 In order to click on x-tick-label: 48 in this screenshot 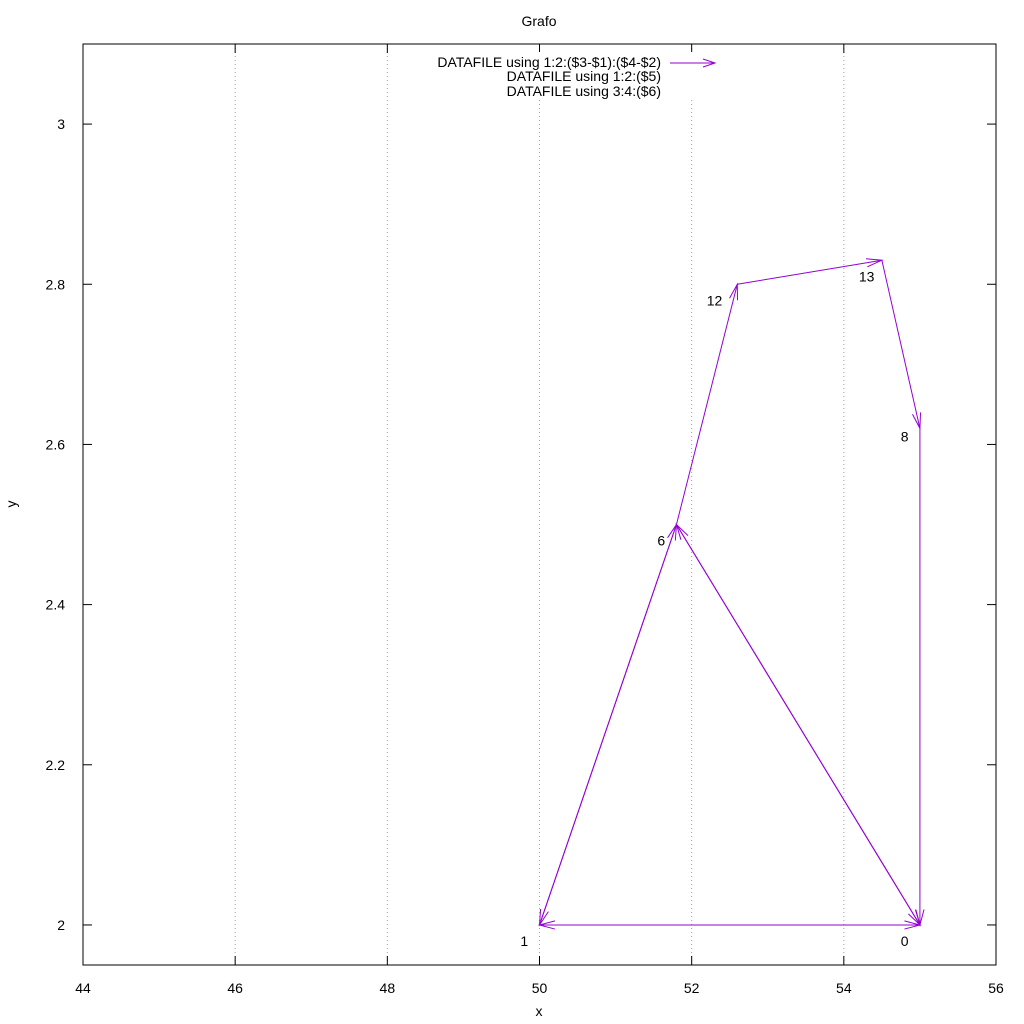, I will do `click(388, 988)`.